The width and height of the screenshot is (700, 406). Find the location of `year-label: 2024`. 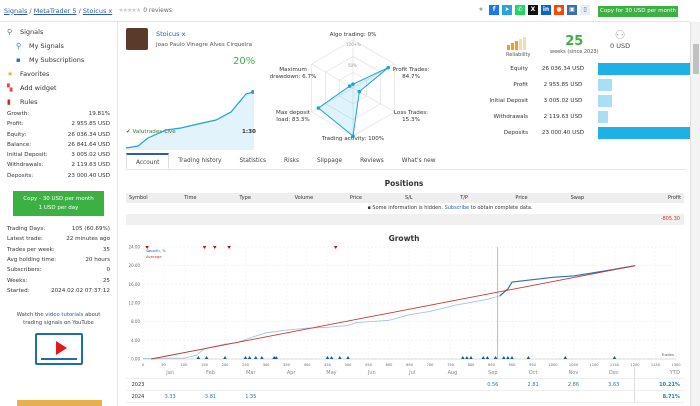

year-label: 2024 is located at coordinates (138, 397).